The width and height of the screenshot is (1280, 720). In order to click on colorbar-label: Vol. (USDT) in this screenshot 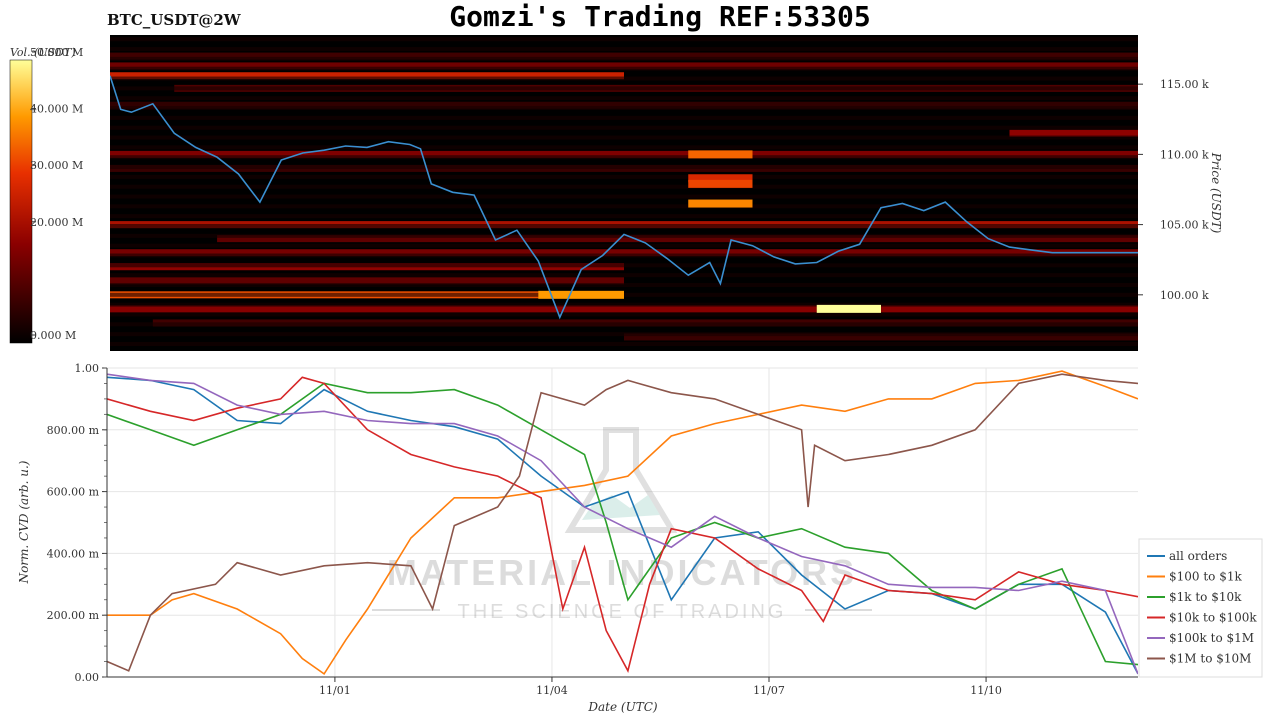, I will do `click(43, 52)`.